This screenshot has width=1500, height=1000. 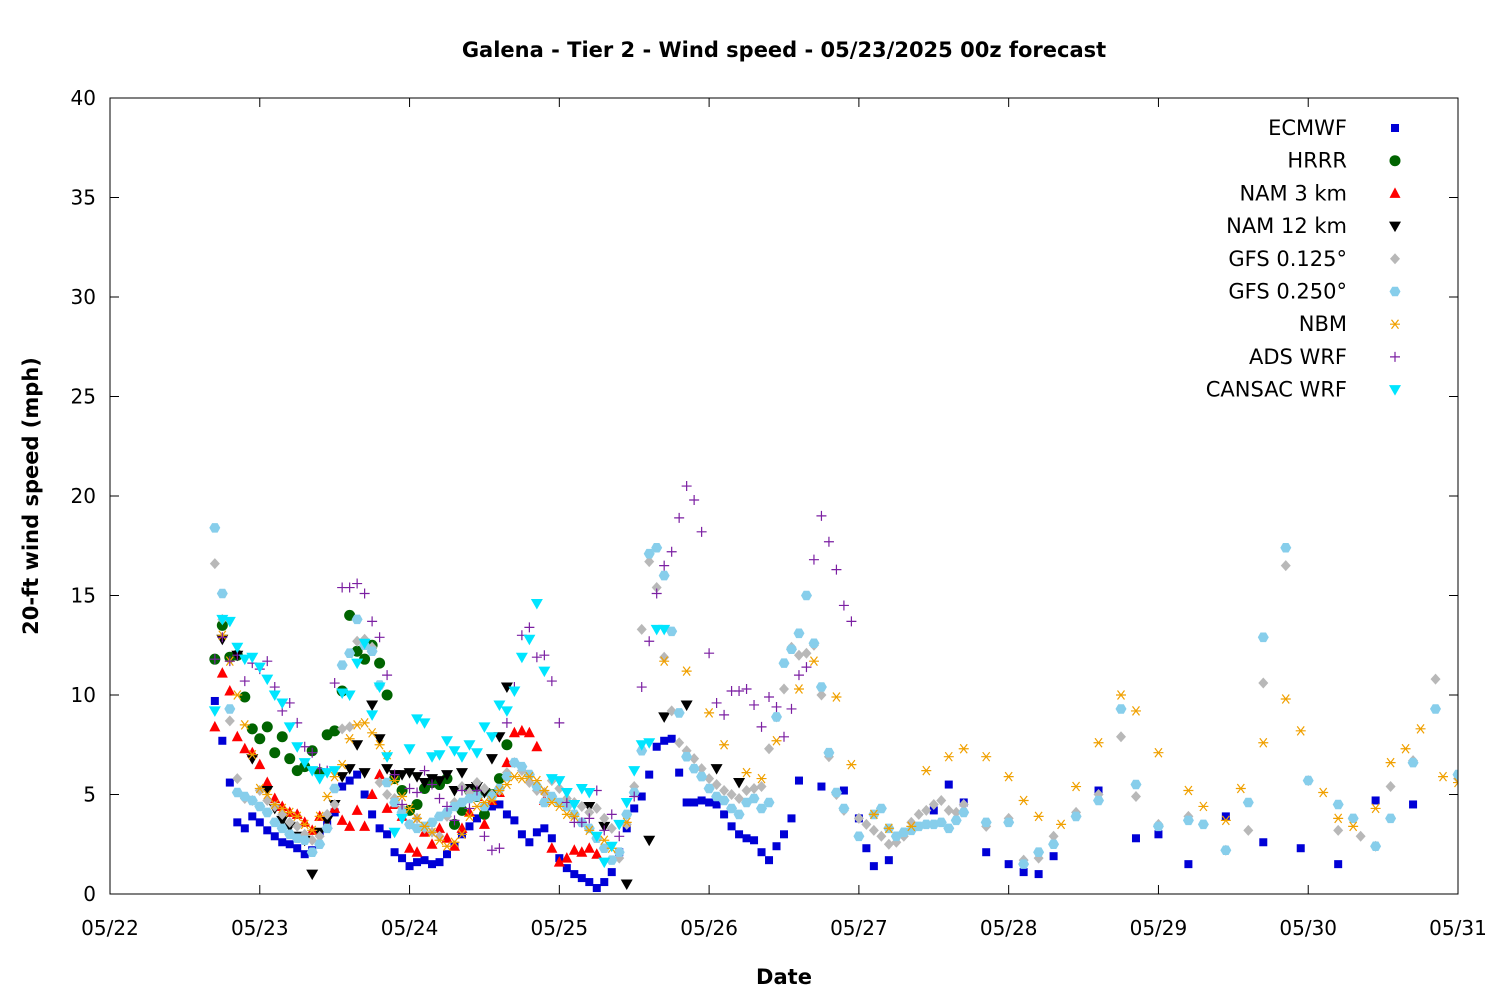 What do you see at coordinates (83, 596) in the screenshot?
I see `y-tick-label: 15` at bounding box center [83, 596].